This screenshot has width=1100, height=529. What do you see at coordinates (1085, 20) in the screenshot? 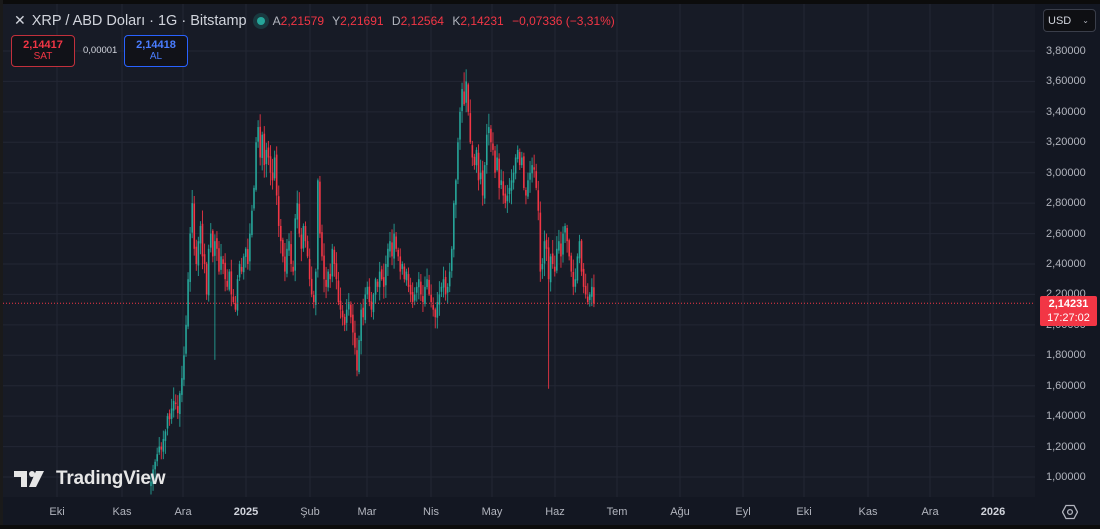
I see `chevron-down-icon: ⌄` at bounding box center [1085, 20].